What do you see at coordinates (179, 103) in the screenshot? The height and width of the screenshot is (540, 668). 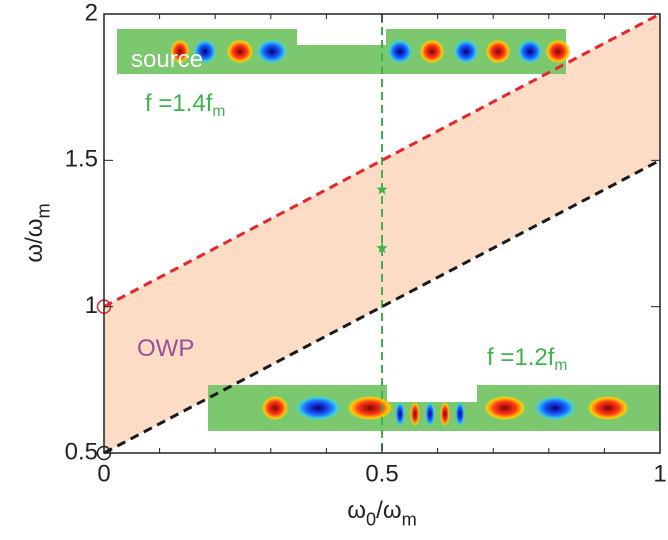 I see `annotation-part: f =1.4f` at bounding box center [179, 103].